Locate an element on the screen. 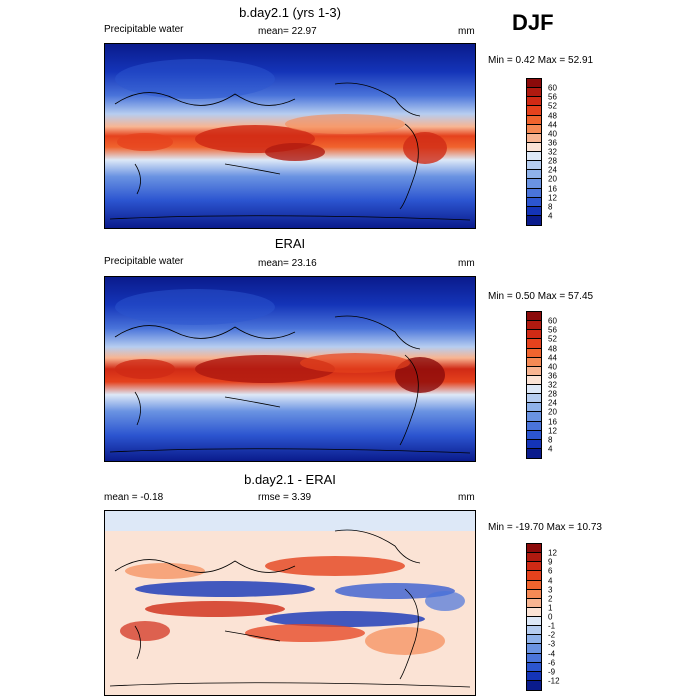 Image resolution: width=700 pixels, height=700 pixels. panel2-mean-label: mean= 23.16 is located at coordinates (287, 263).